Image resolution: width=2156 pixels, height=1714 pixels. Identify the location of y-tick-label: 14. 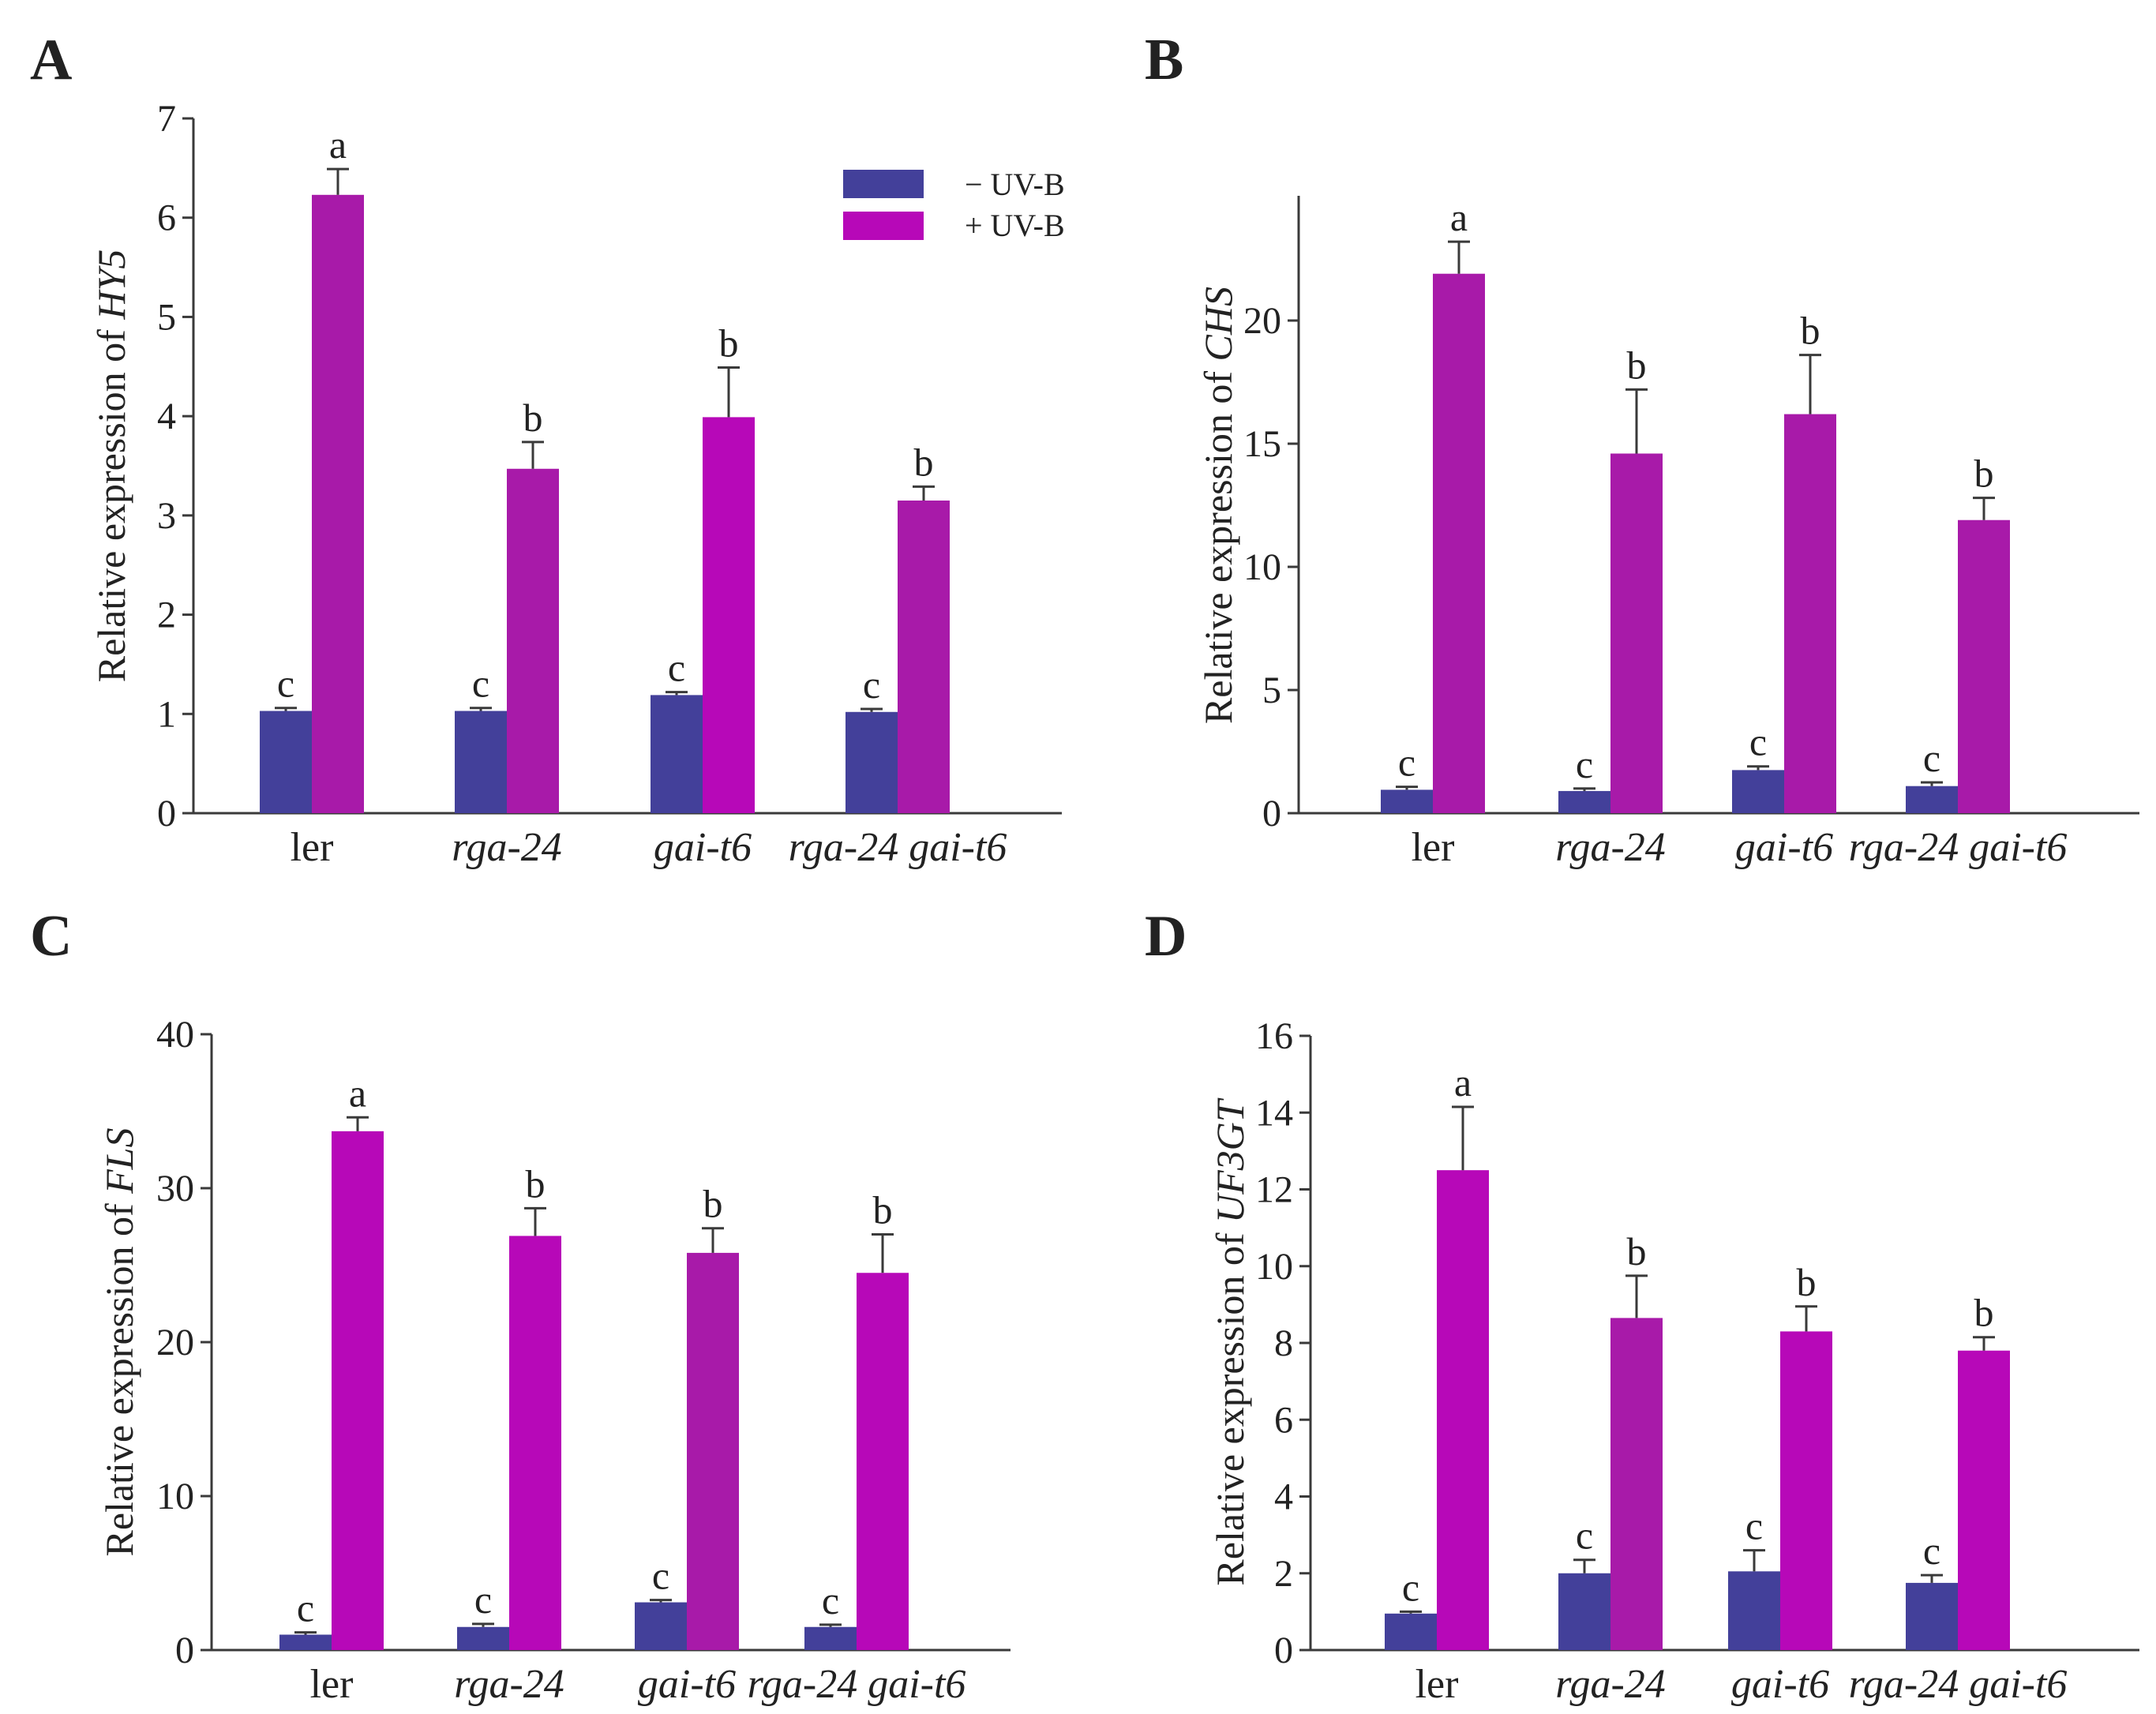
(1274, 1113).